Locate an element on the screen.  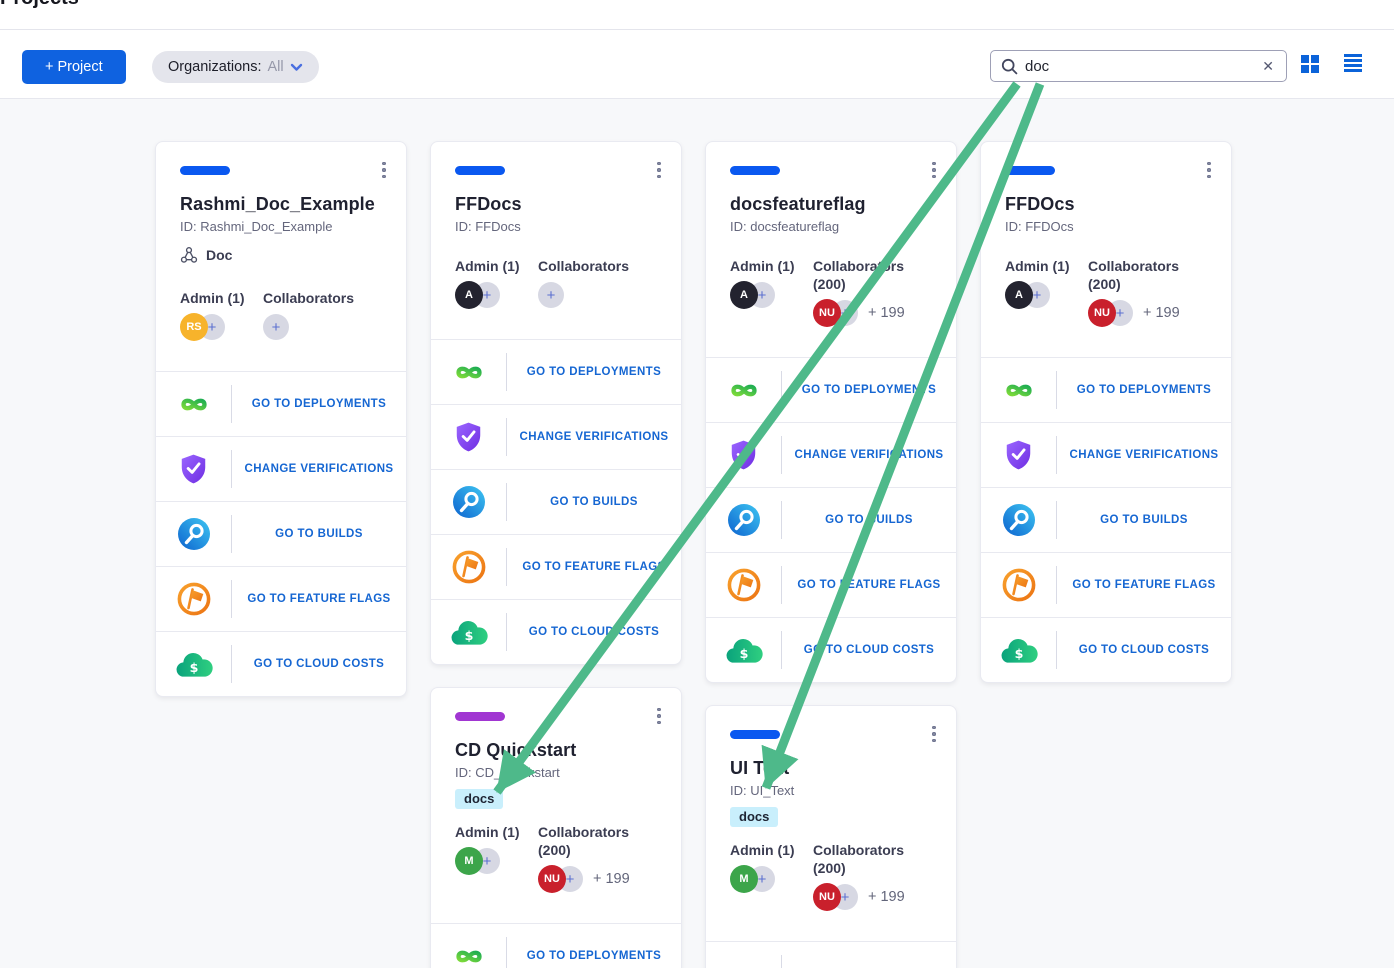
project-tag: docs is located at coordinates (479, 799).